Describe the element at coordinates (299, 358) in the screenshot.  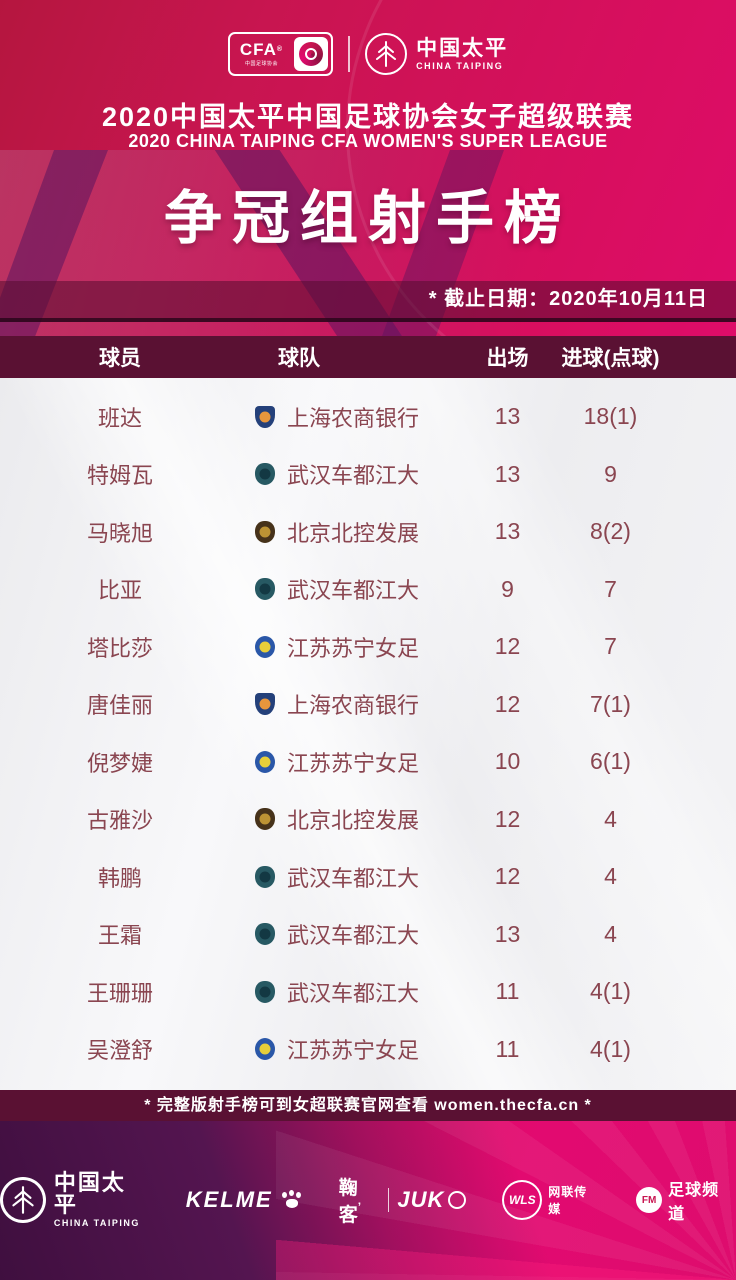
I see `column-header-team: 球队` at that location.